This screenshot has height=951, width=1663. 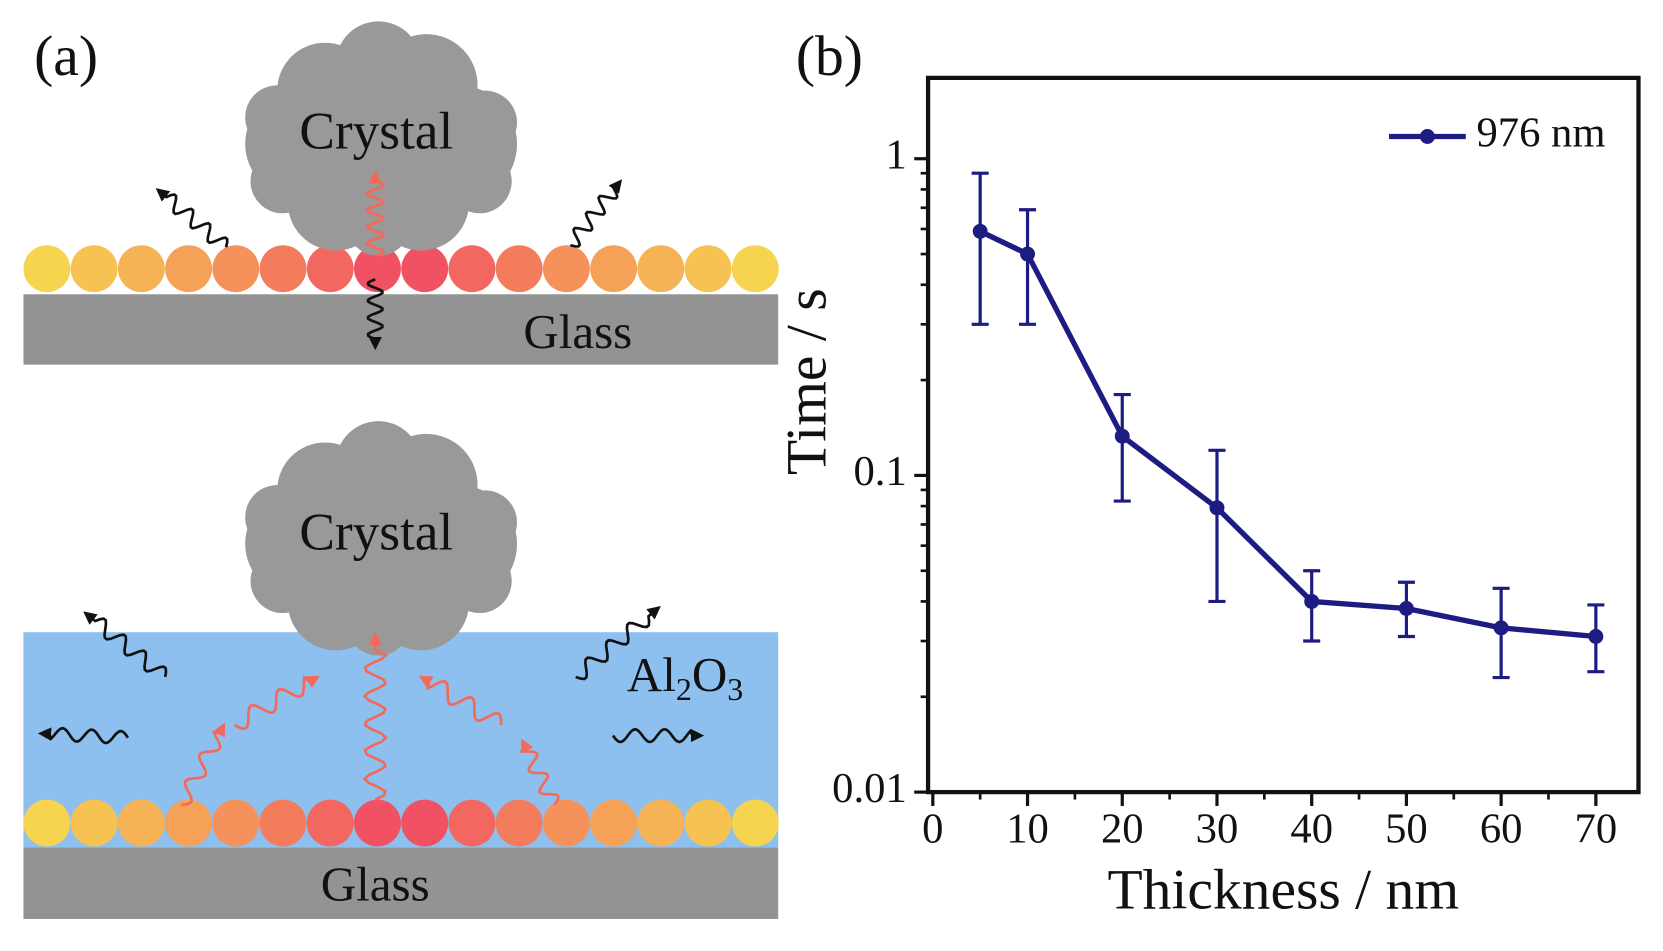 I want to click on coating-label: Al2O3, so click(x=685, y=677).